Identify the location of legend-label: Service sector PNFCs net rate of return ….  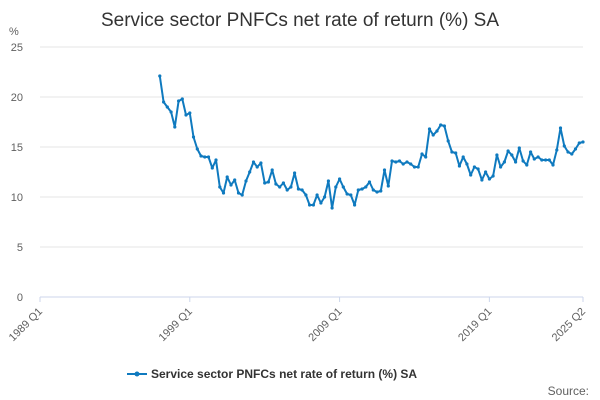
(284, 374).